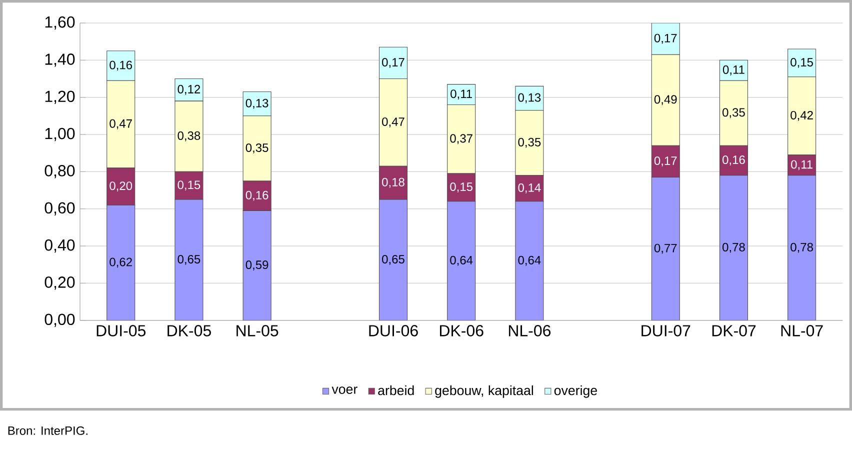 This screenshot has height=449, width=852. I want to click on legend-label: gebouw, kapitaal, so click(484, 391).